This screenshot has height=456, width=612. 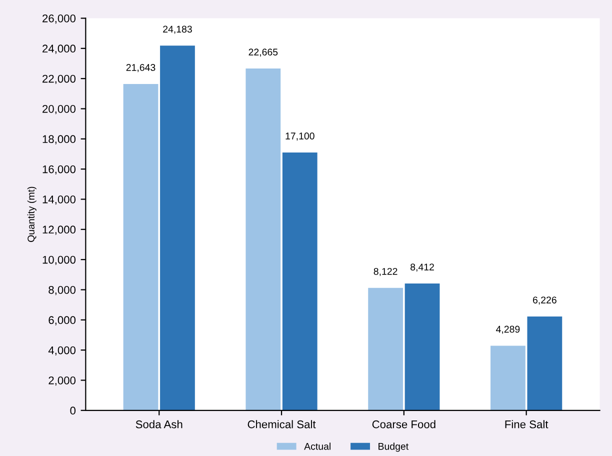 I want to click on x-tick-label: Soda Ash, so click(x=159, y=424).